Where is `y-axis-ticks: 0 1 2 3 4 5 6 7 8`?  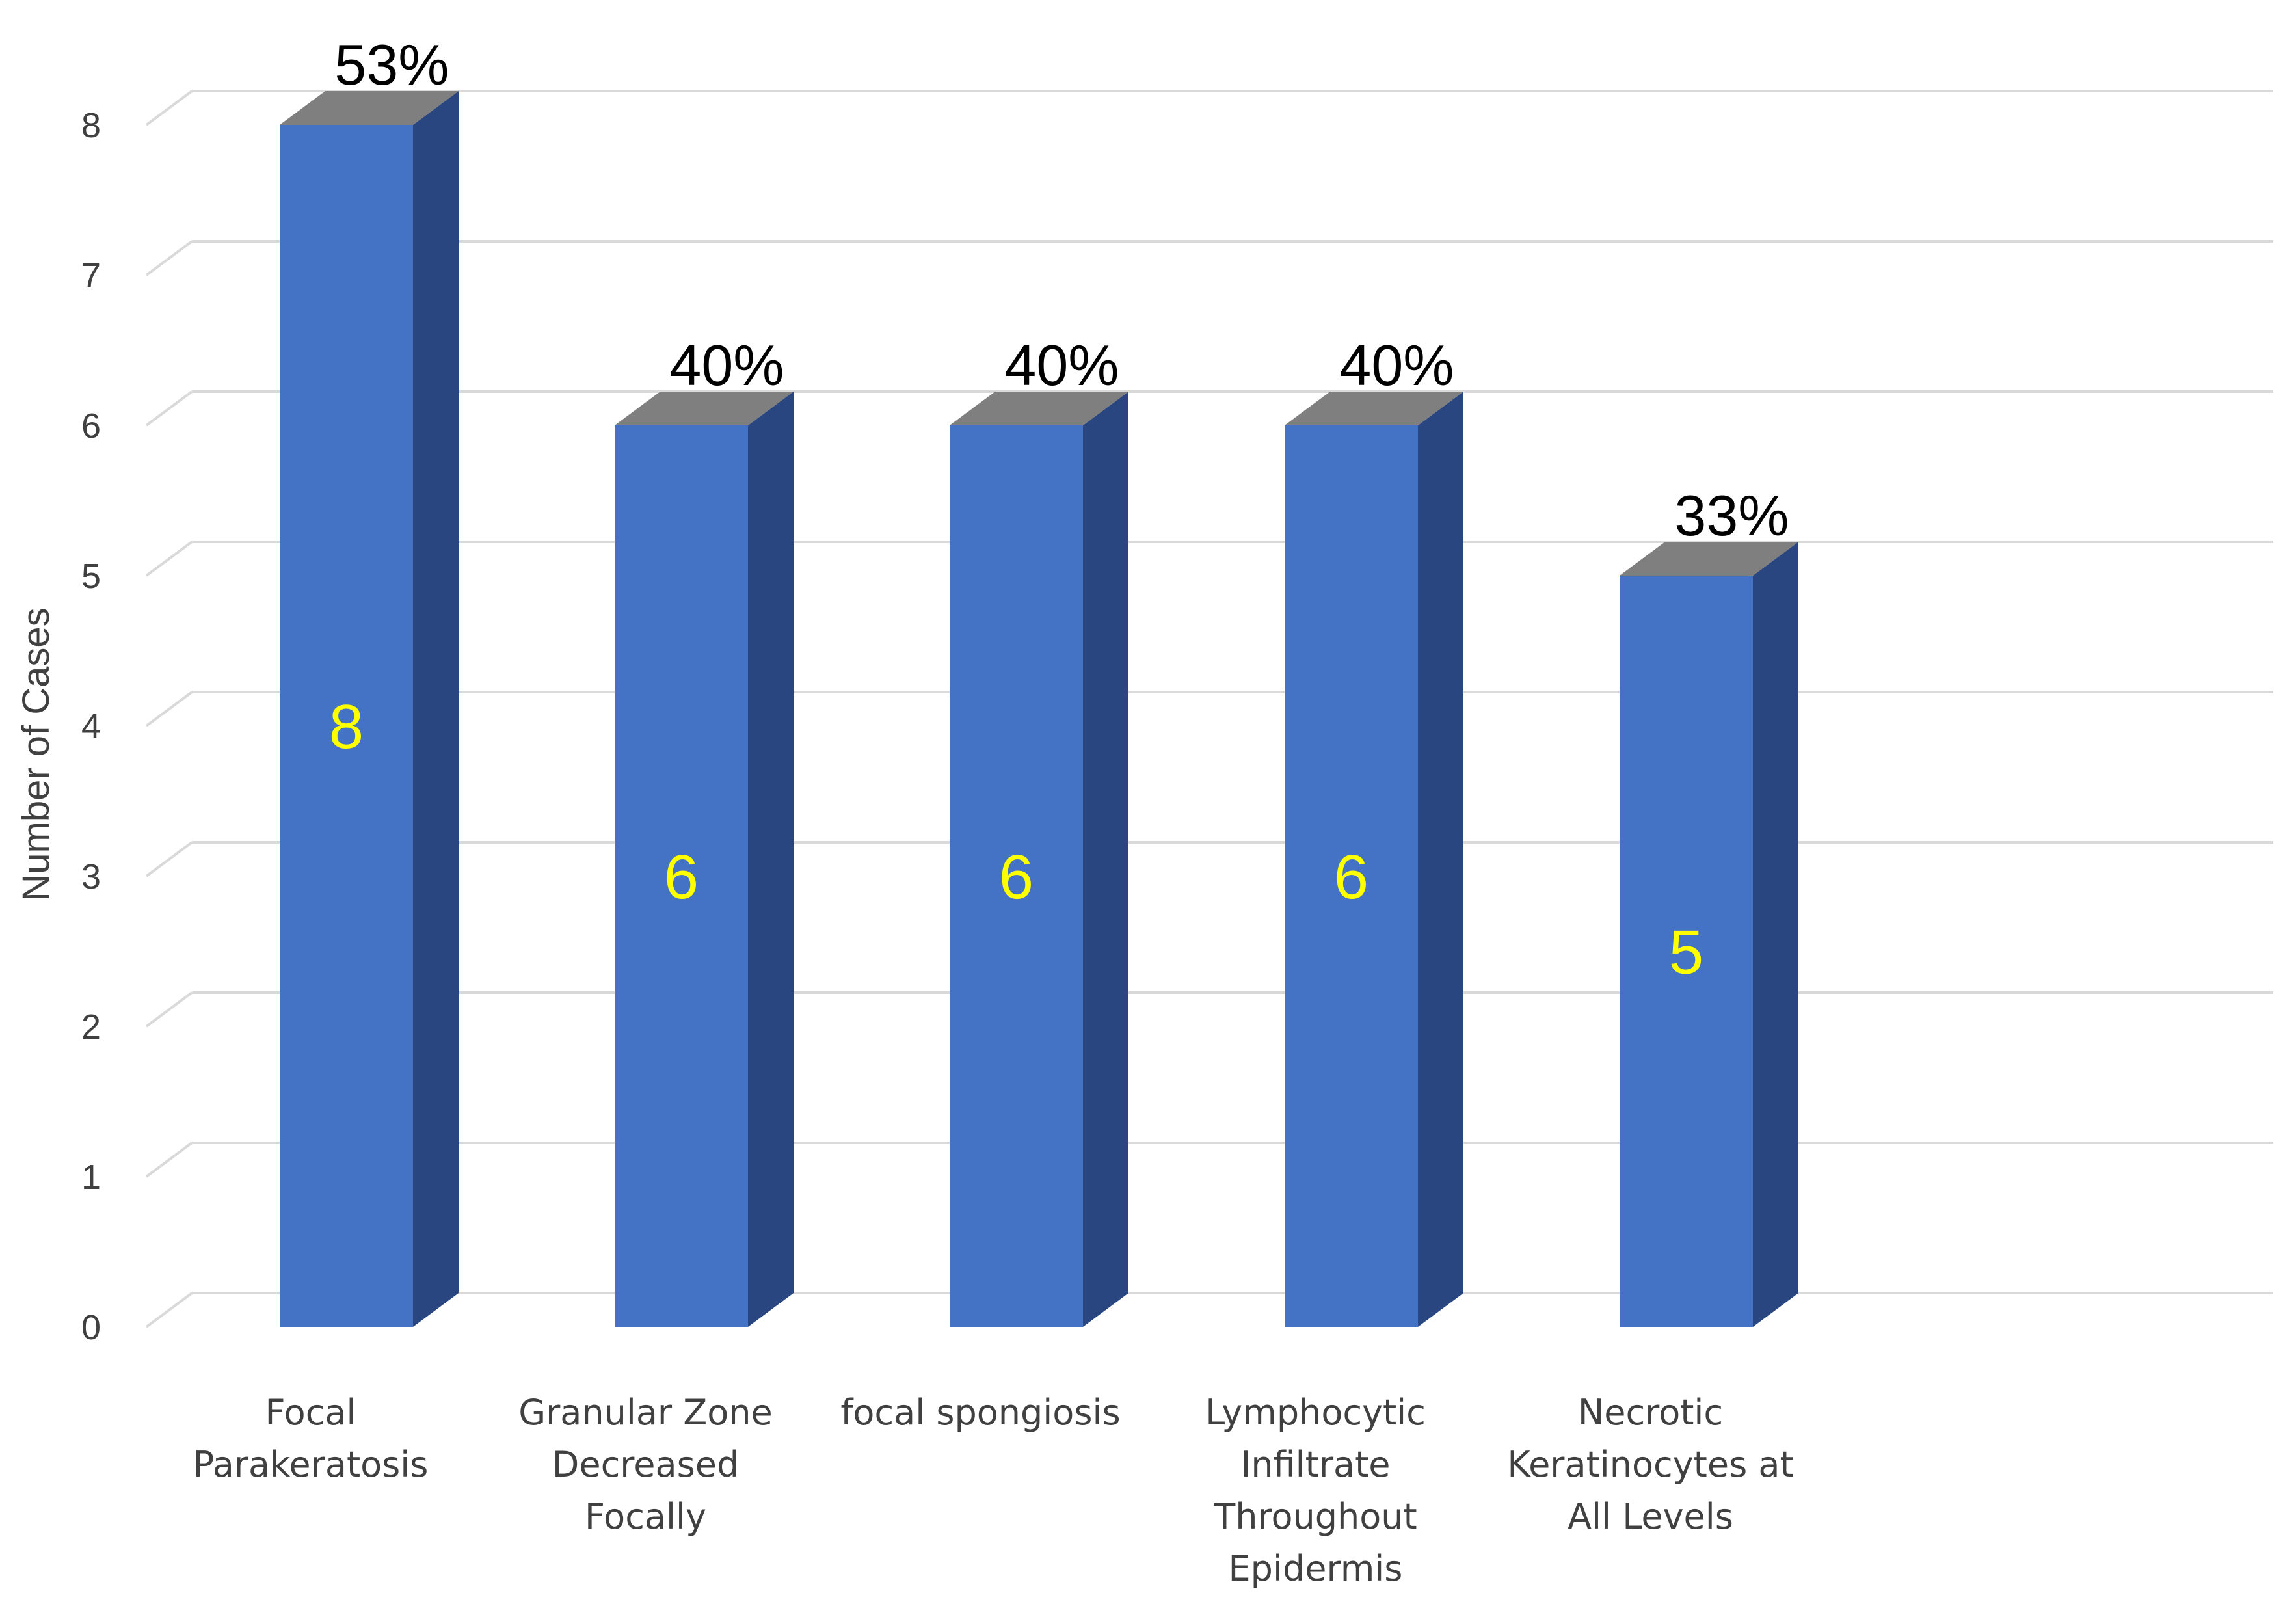
y-axis-ticks: 0 1 2 3 4 5 6 7 8 is located at coordinates (91, 727).